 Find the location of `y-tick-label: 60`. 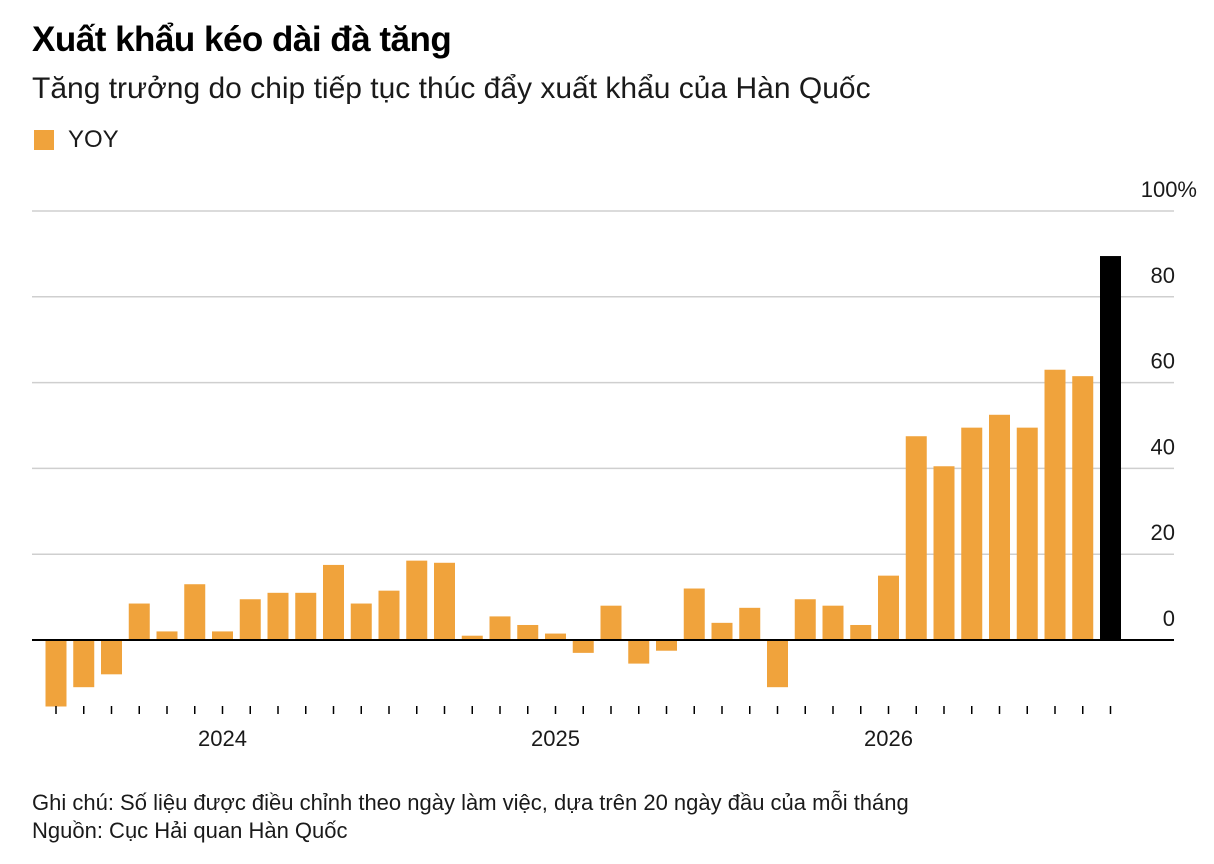

y-tick-label: 60 is located at coordinates (1163, 361).